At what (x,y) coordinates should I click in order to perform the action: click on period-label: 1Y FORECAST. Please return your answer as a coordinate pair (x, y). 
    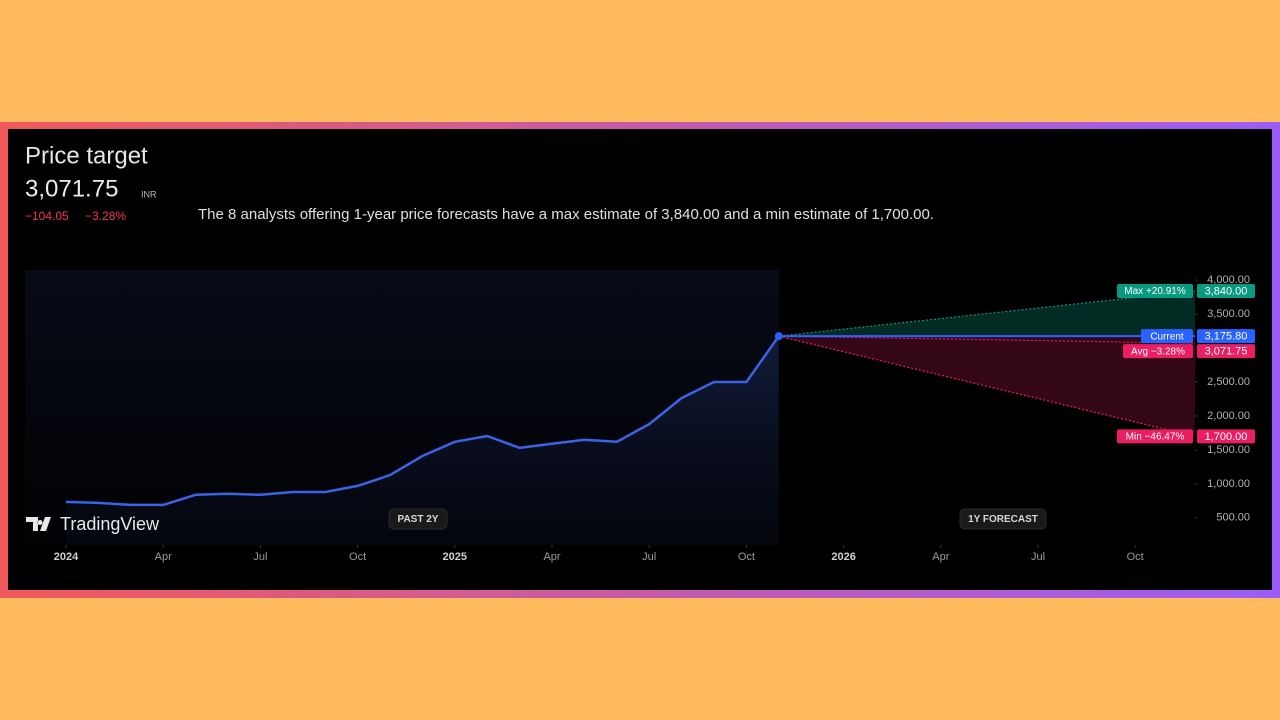
    Looking at the image, I should click on (1003, 519).